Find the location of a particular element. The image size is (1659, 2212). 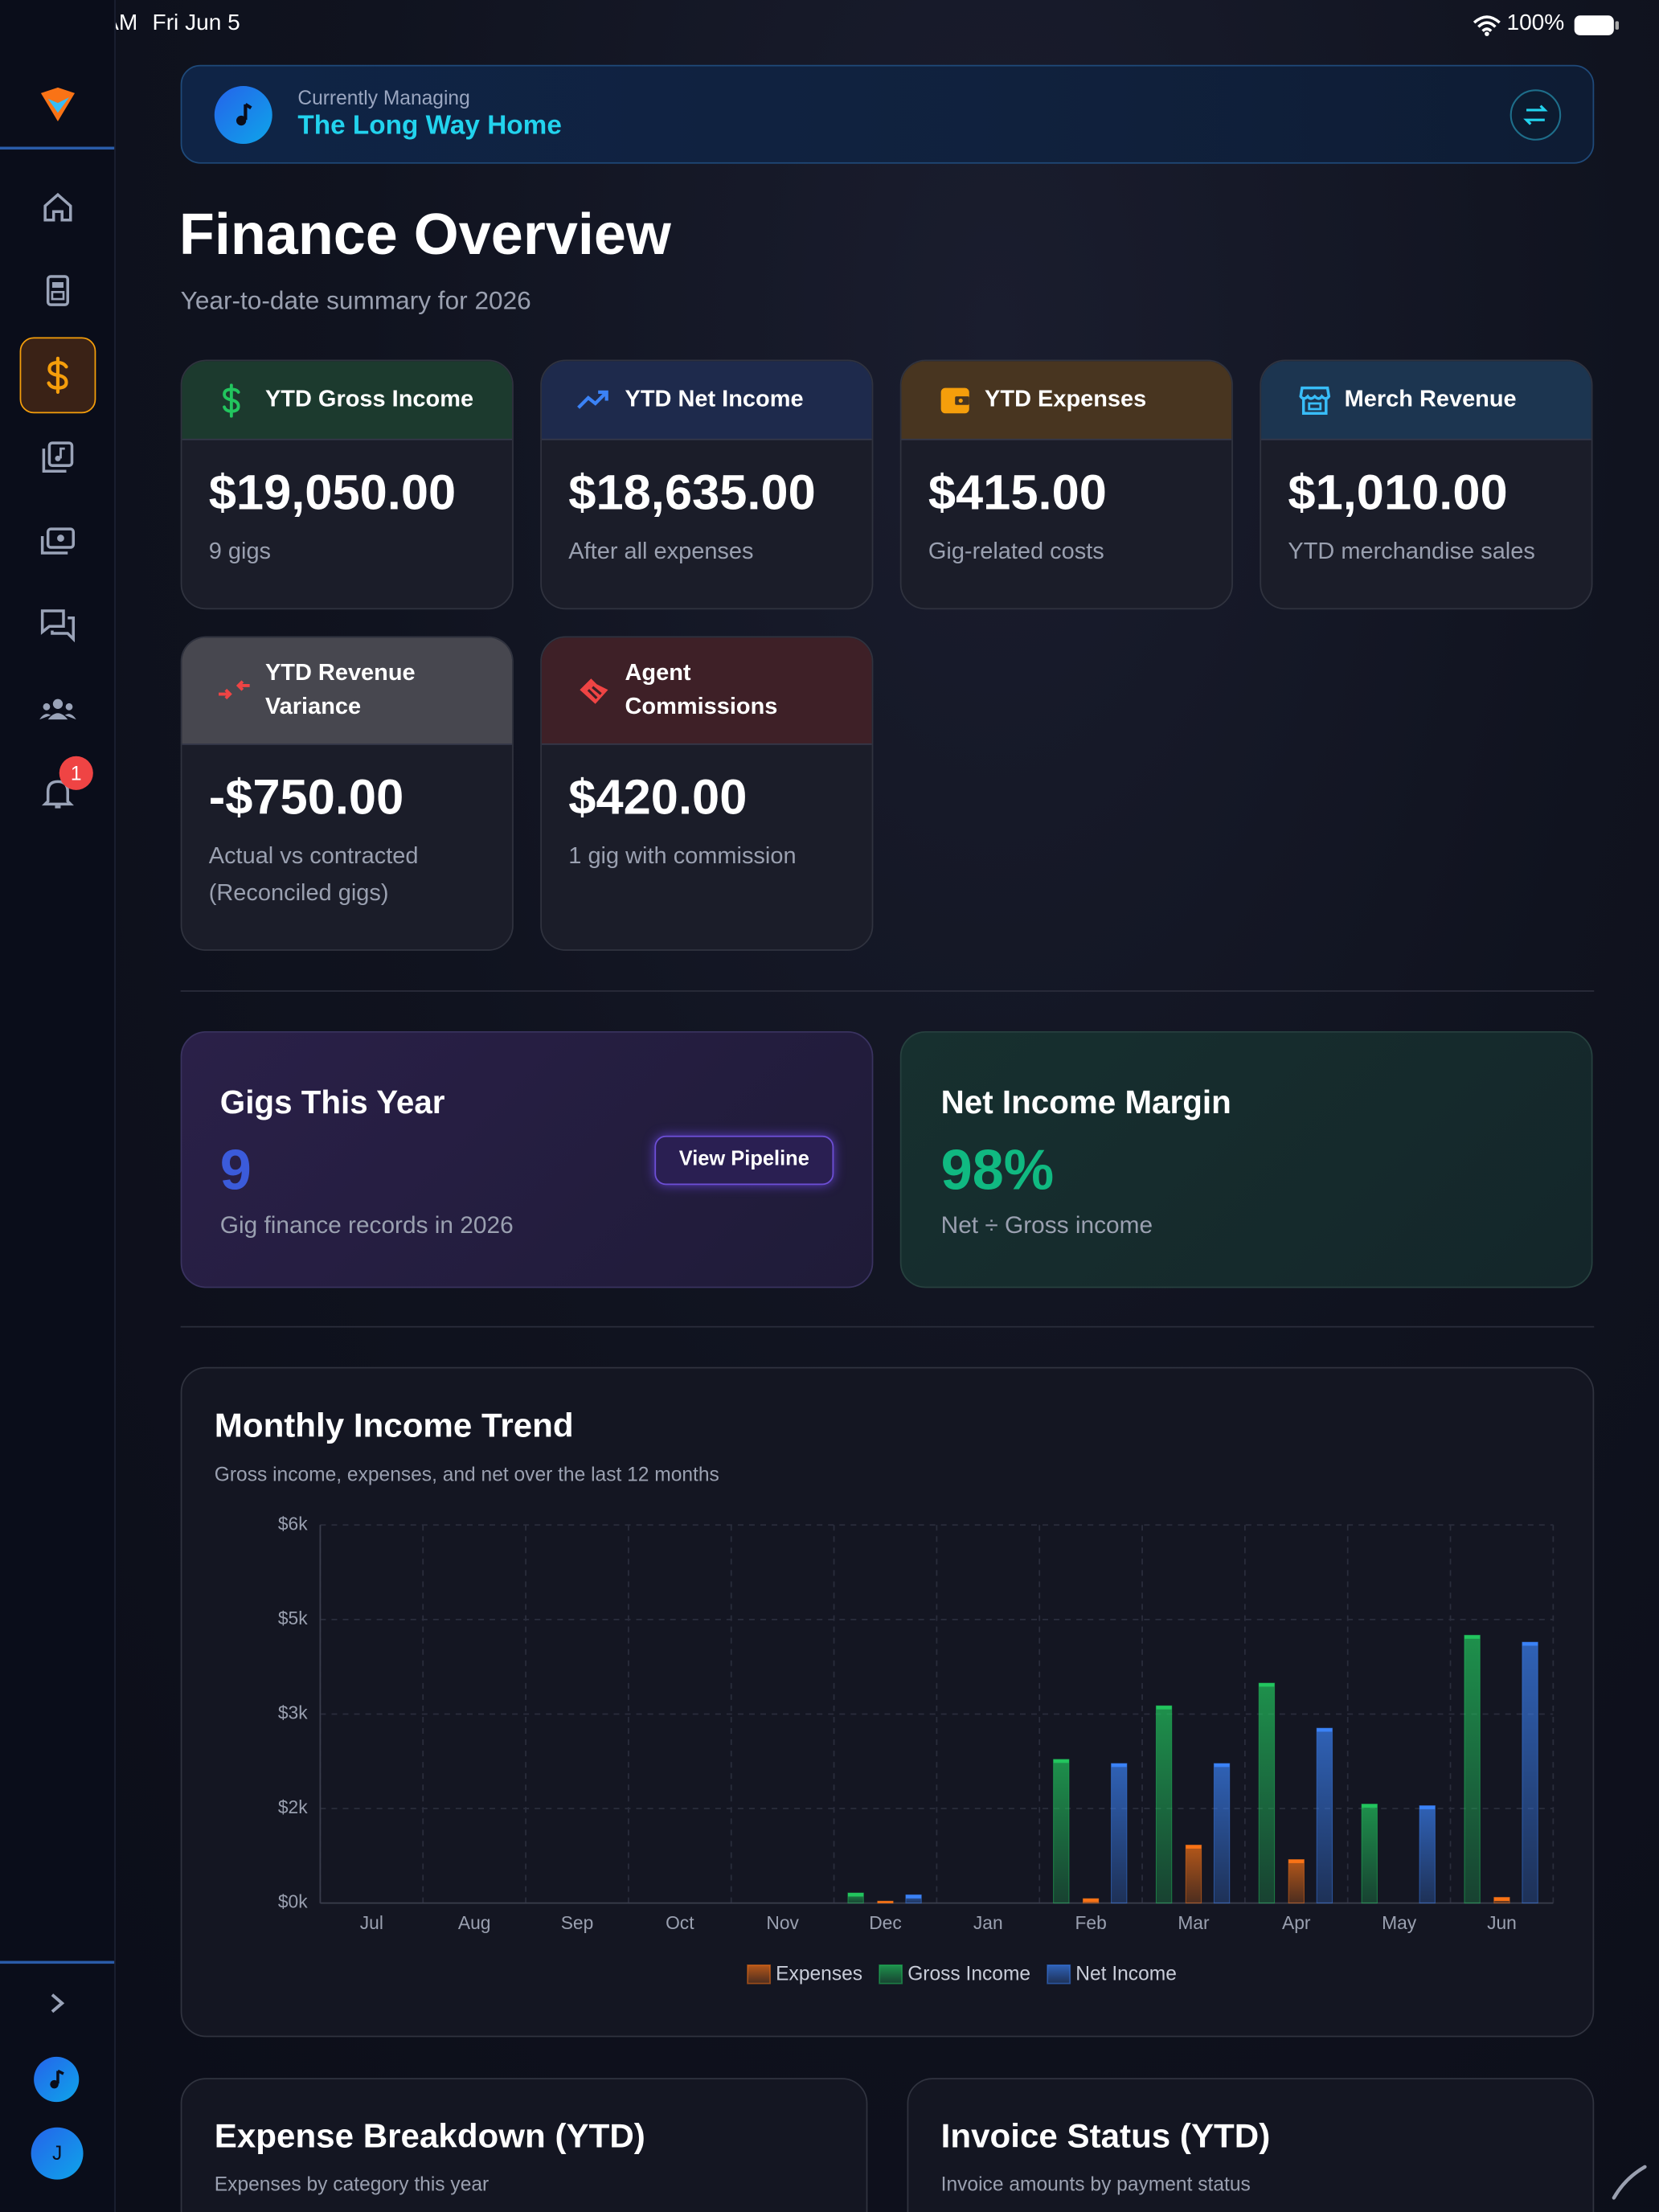

x-tick-label: Sep is located at coordinates (577, 1922).